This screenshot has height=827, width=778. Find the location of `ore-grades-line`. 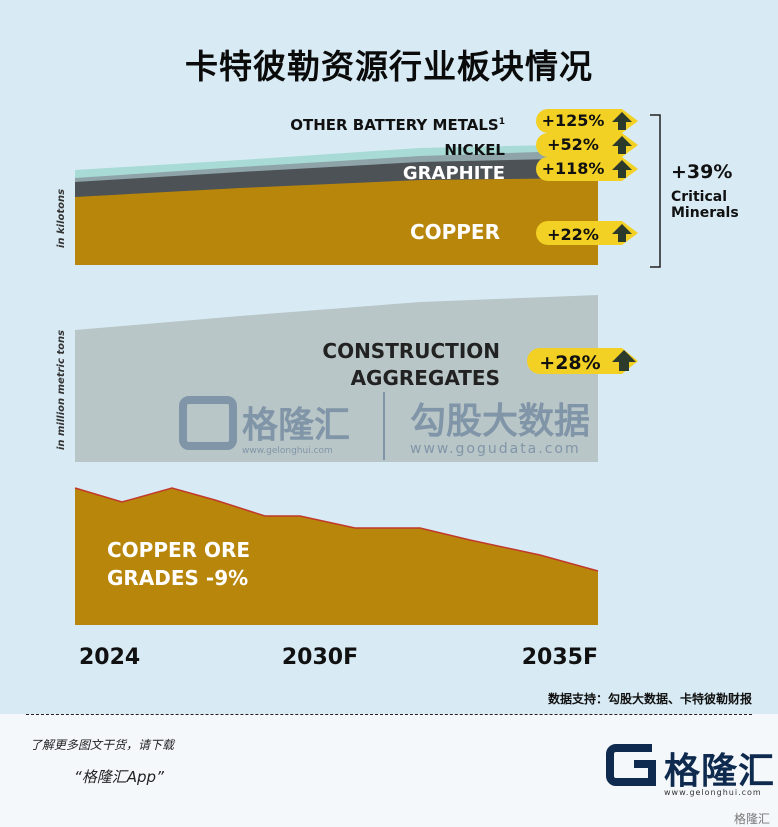

ore-grades-line is located at coordinates (336, 529).